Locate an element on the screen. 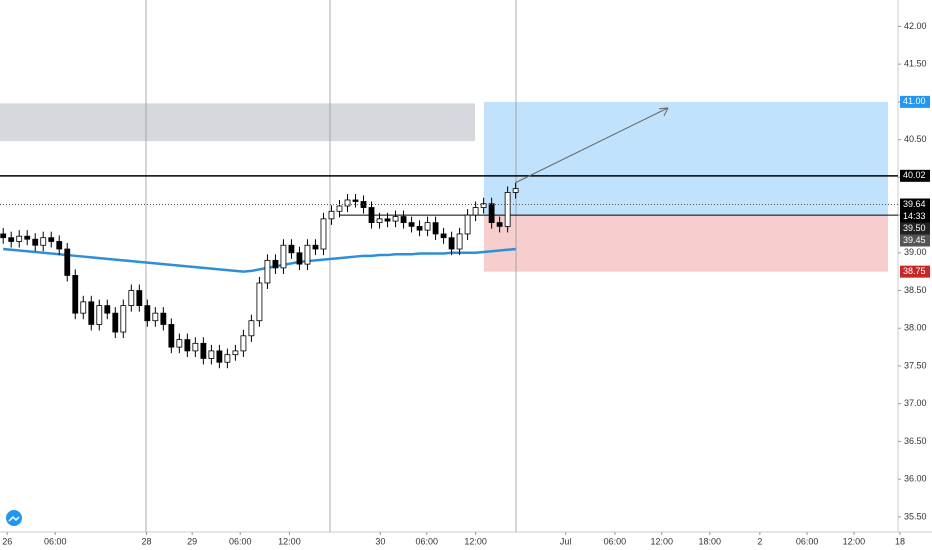  resistance-zone is located at coordinates (237, 122).